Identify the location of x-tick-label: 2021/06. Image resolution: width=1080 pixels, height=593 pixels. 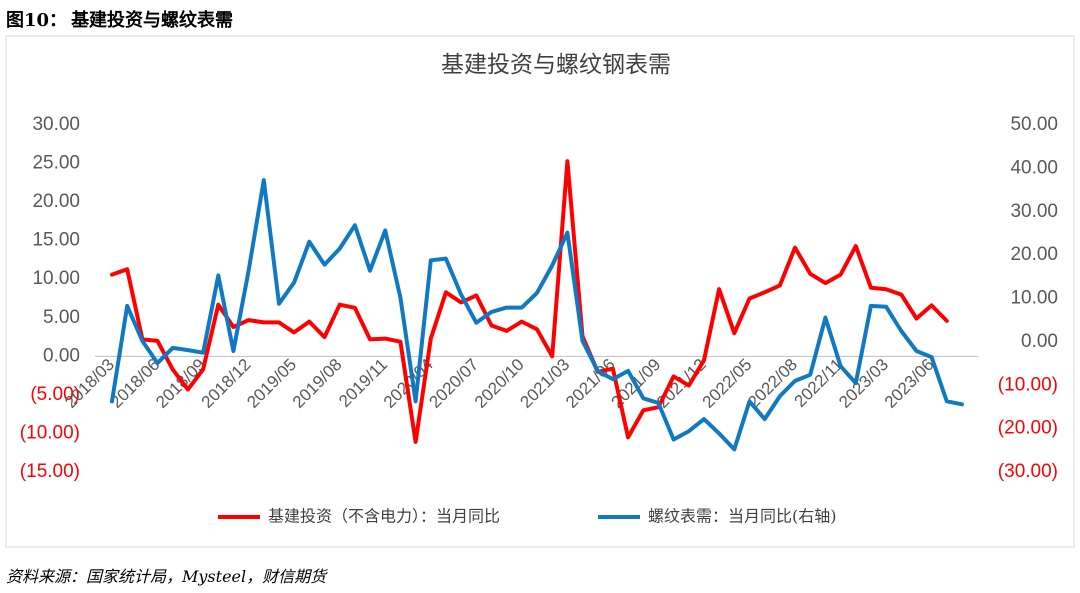
(590, 383).